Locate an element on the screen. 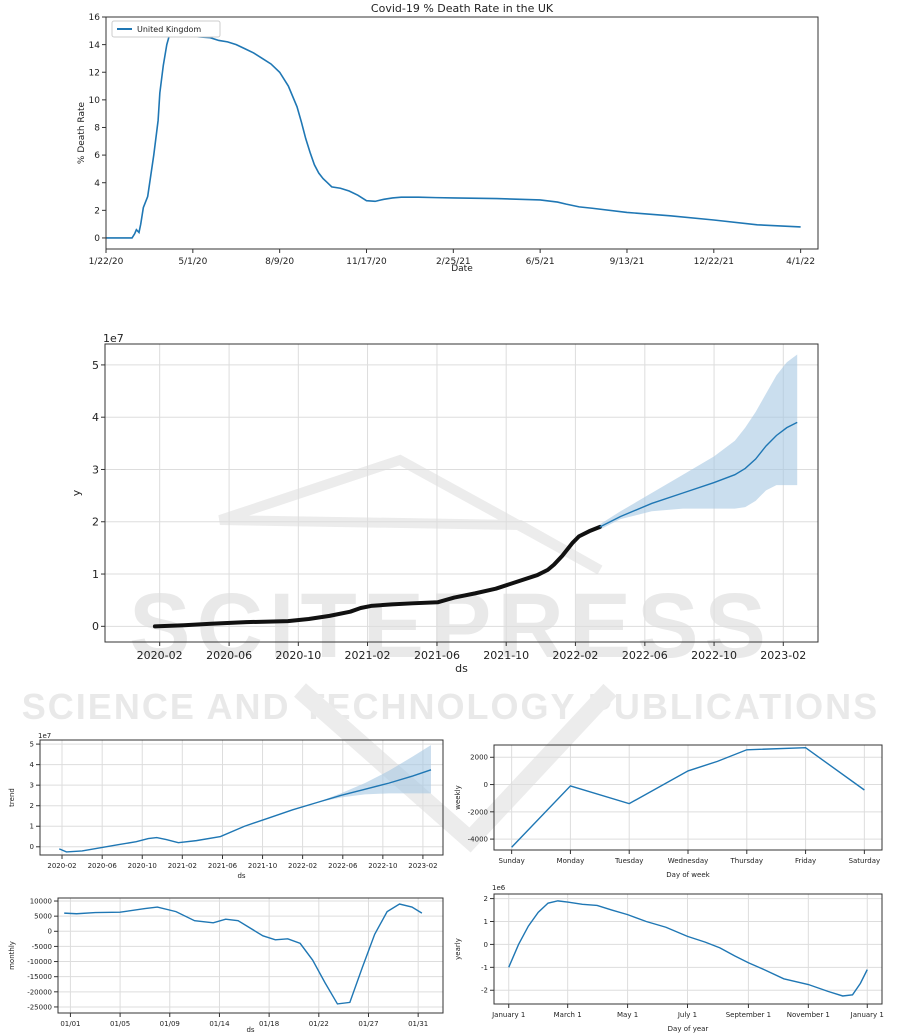 This screenshot has height=1034, width=901. y-axis-label: % Death Rate is located at coordinates (82, 132).